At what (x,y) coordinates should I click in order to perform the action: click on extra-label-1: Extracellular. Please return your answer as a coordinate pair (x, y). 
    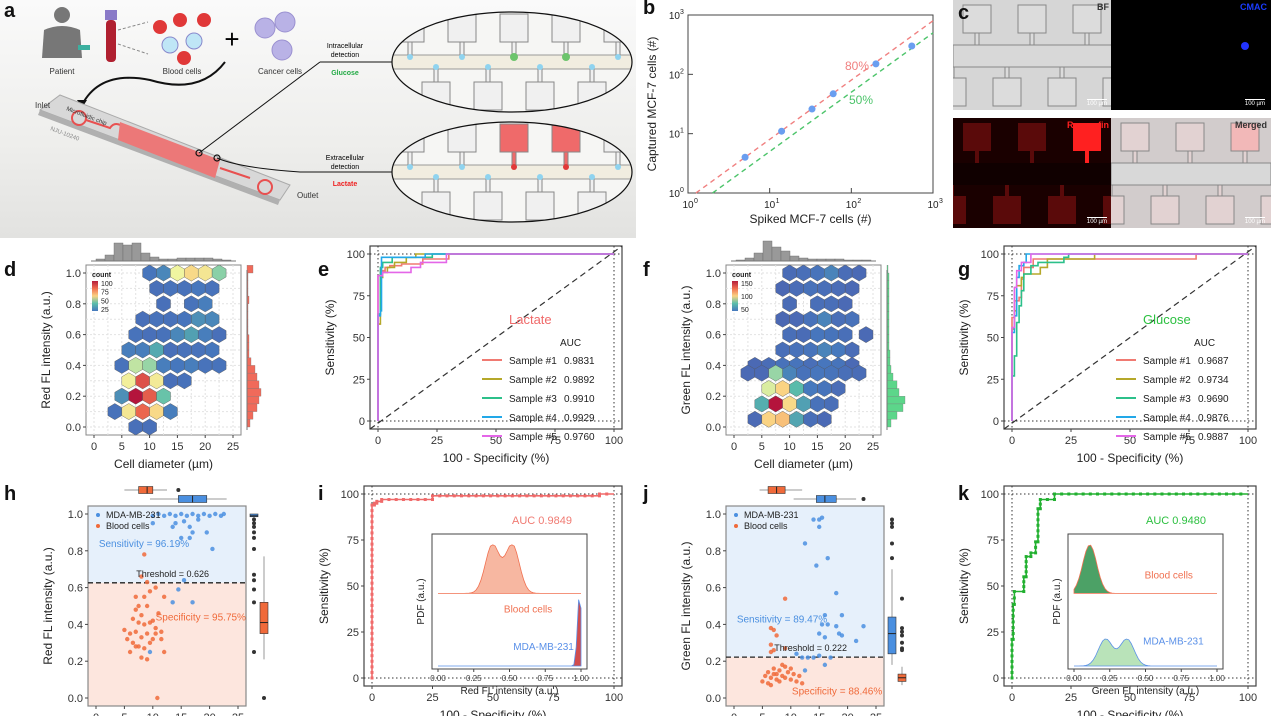
    Looking at the image, I should click on (345, 158).